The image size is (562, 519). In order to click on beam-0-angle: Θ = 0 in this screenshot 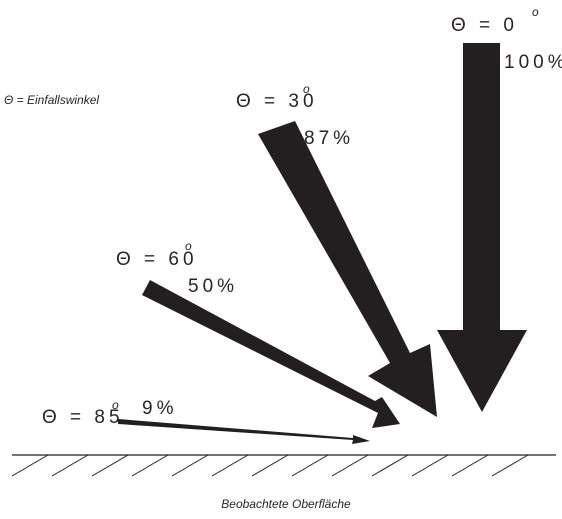, I will do `click(484, 25)`.